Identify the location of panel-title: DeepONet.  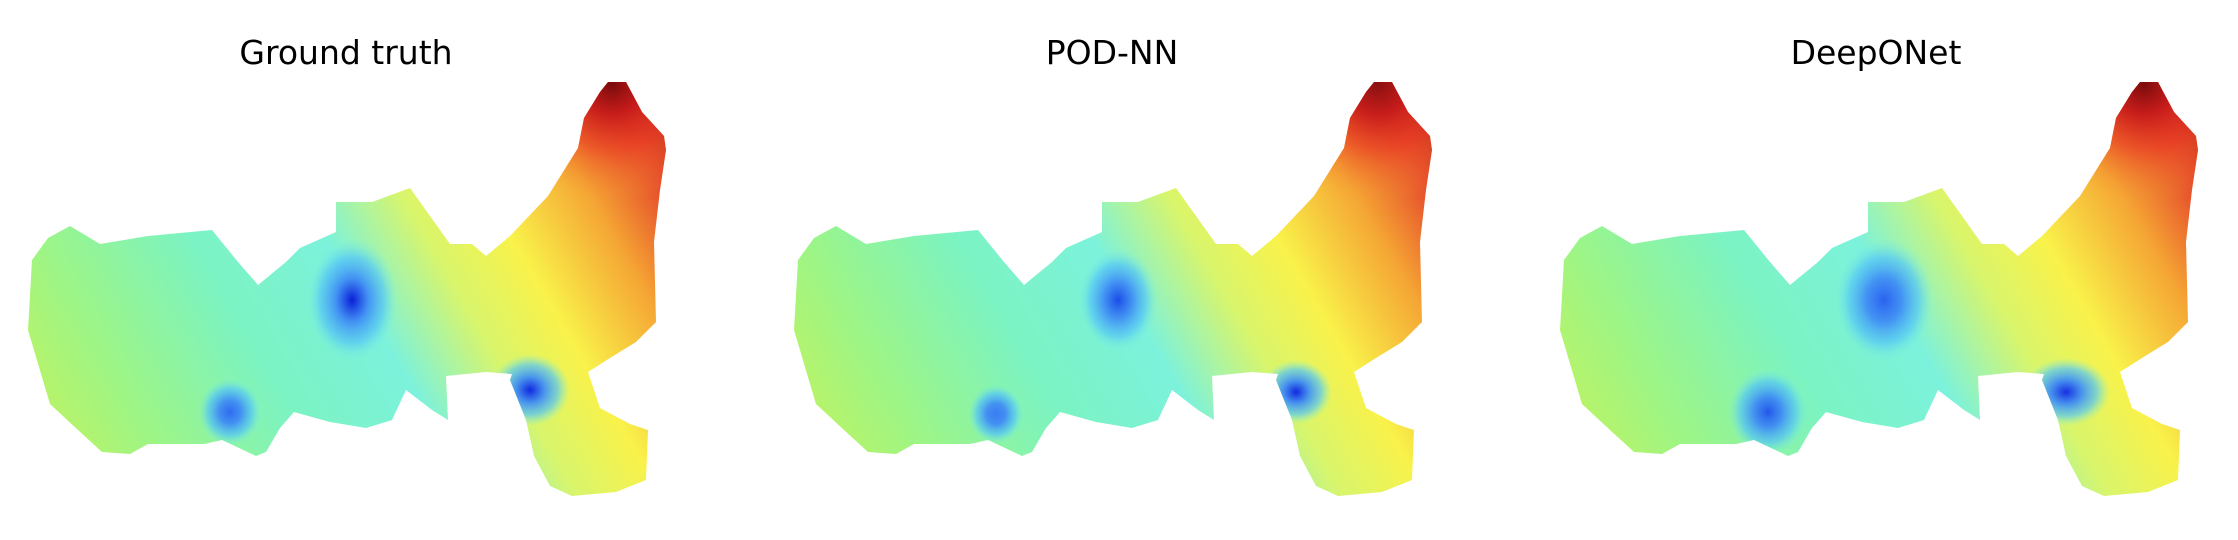
(1876, 52).